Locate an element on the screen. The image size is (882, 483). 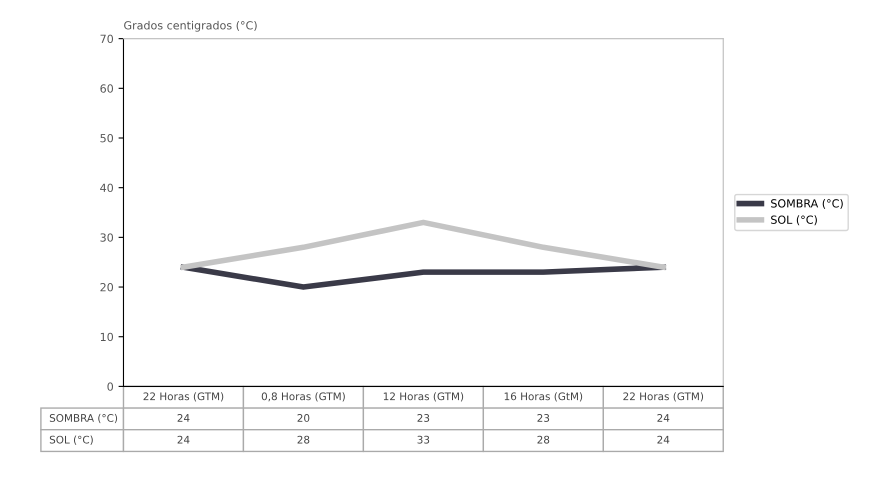
y-tick-label: 0 is located at coordinates (110, 386).